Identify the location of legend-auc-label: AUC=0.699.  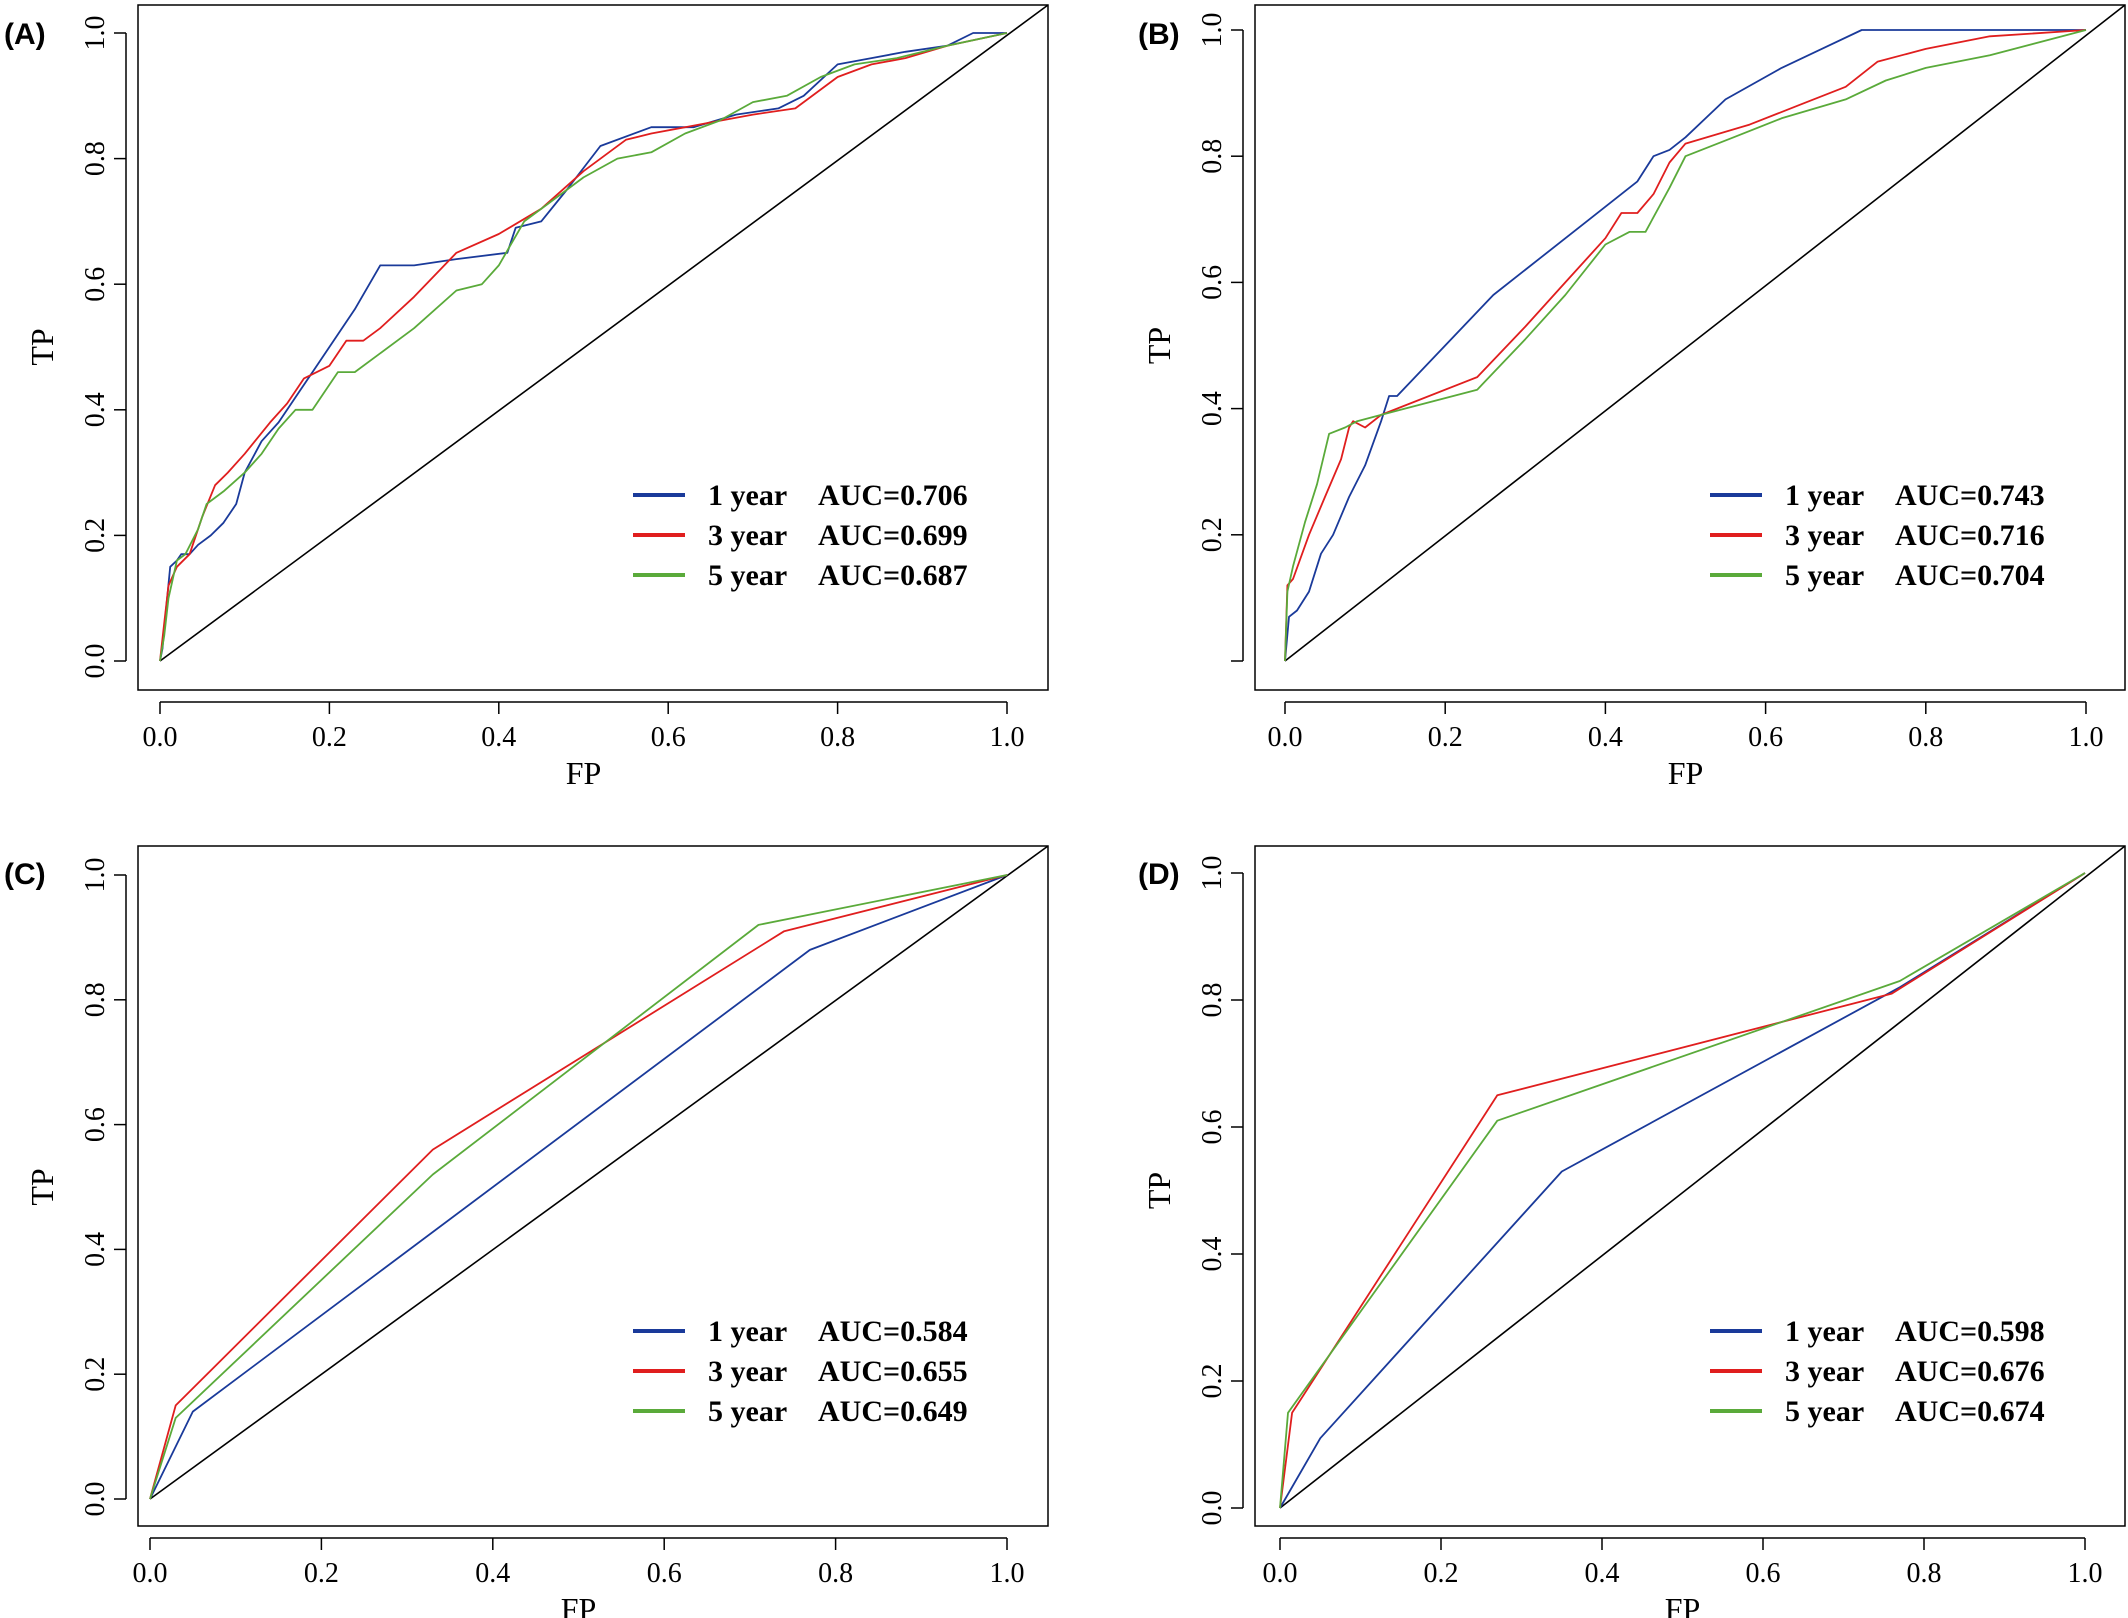
(893, 535).